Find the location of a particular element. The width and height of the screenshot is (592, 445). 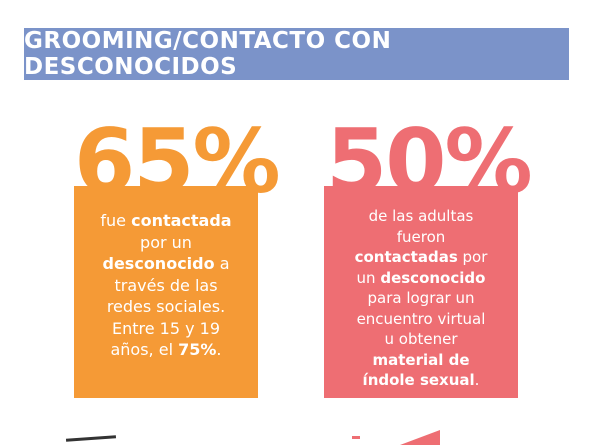

description-line: desconocido a is located at coordinates (166, 264).